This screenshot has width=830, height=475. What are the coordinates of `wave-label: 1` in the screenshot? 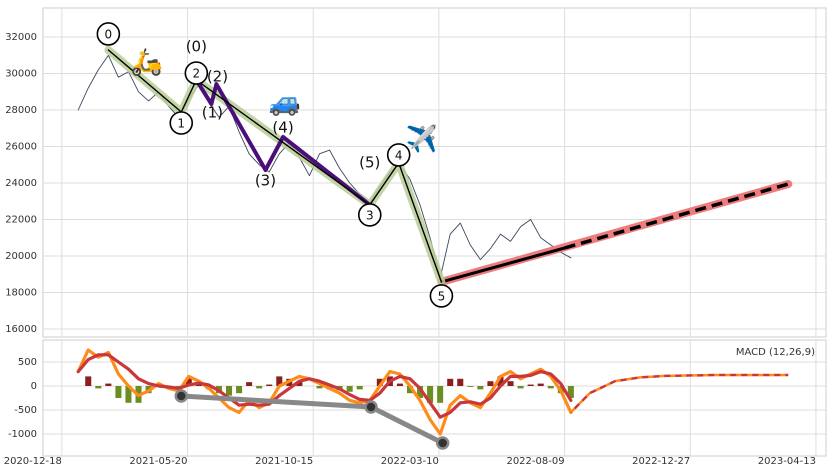 It's located at (181, 124).